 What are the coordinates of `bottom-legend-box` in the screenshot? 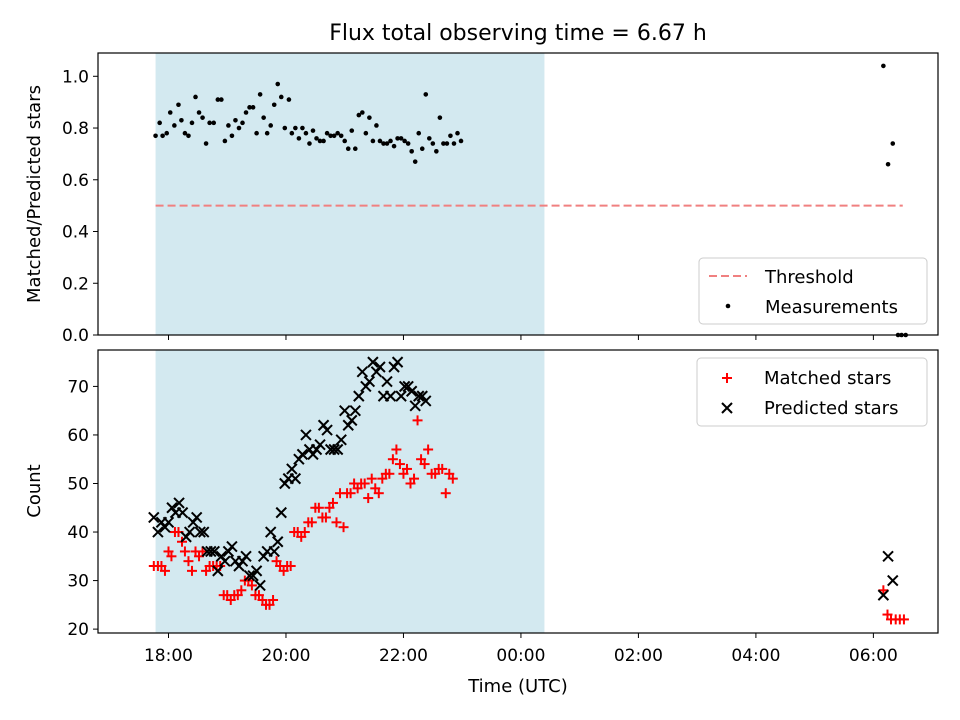 It's located at (812, 392).